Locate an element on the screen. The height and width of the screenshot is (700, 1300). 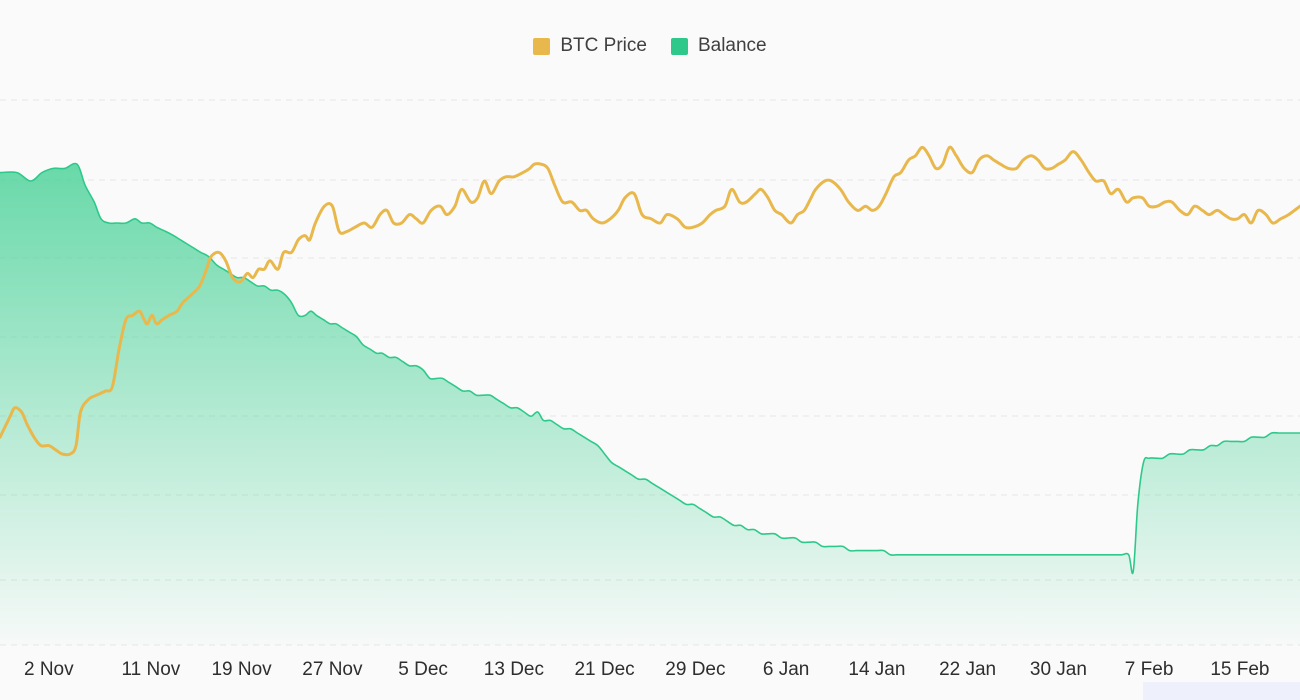
x-tick-label: 22 Jan is located at coordinates (967, 669).